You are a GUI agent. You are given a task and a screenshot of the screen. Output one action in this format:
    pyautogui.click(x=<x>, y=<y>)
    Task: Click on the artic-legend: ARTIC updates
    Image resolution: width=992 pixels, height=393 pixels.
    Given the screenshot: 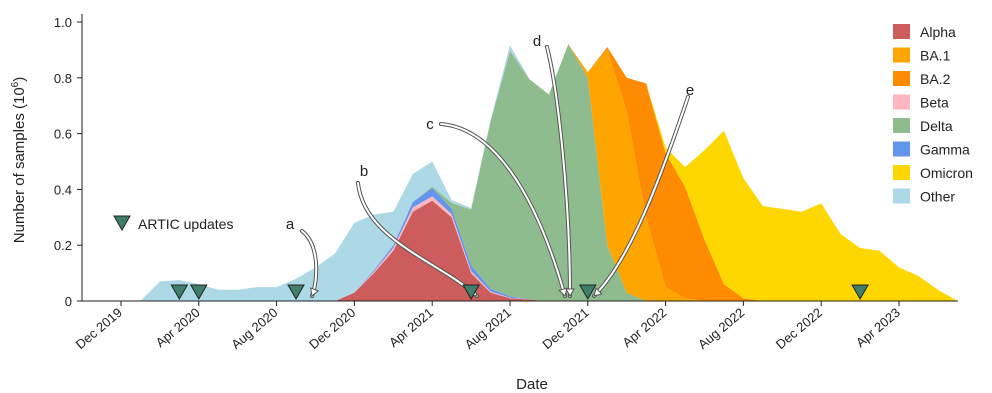 What is the action you would take?
    pyautogui.click(x=173, y=223)
    